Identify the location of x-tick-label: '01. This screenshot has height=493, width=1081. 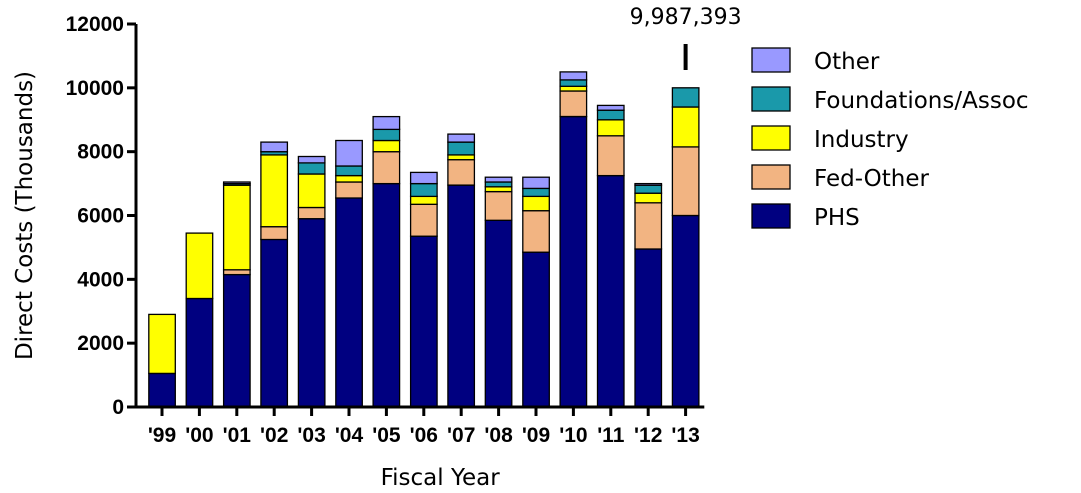
(237, 435).